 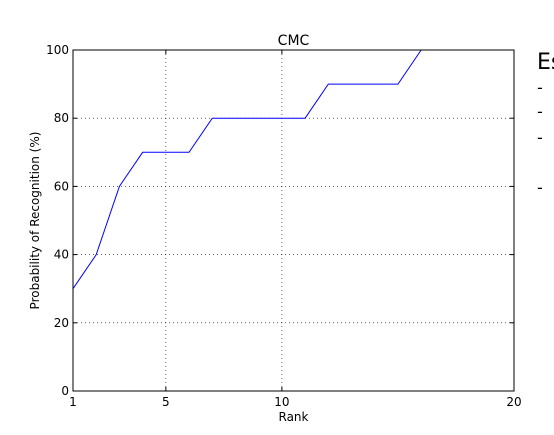 I want to click on y-tick-label: 20, so click(x=61, y=323).